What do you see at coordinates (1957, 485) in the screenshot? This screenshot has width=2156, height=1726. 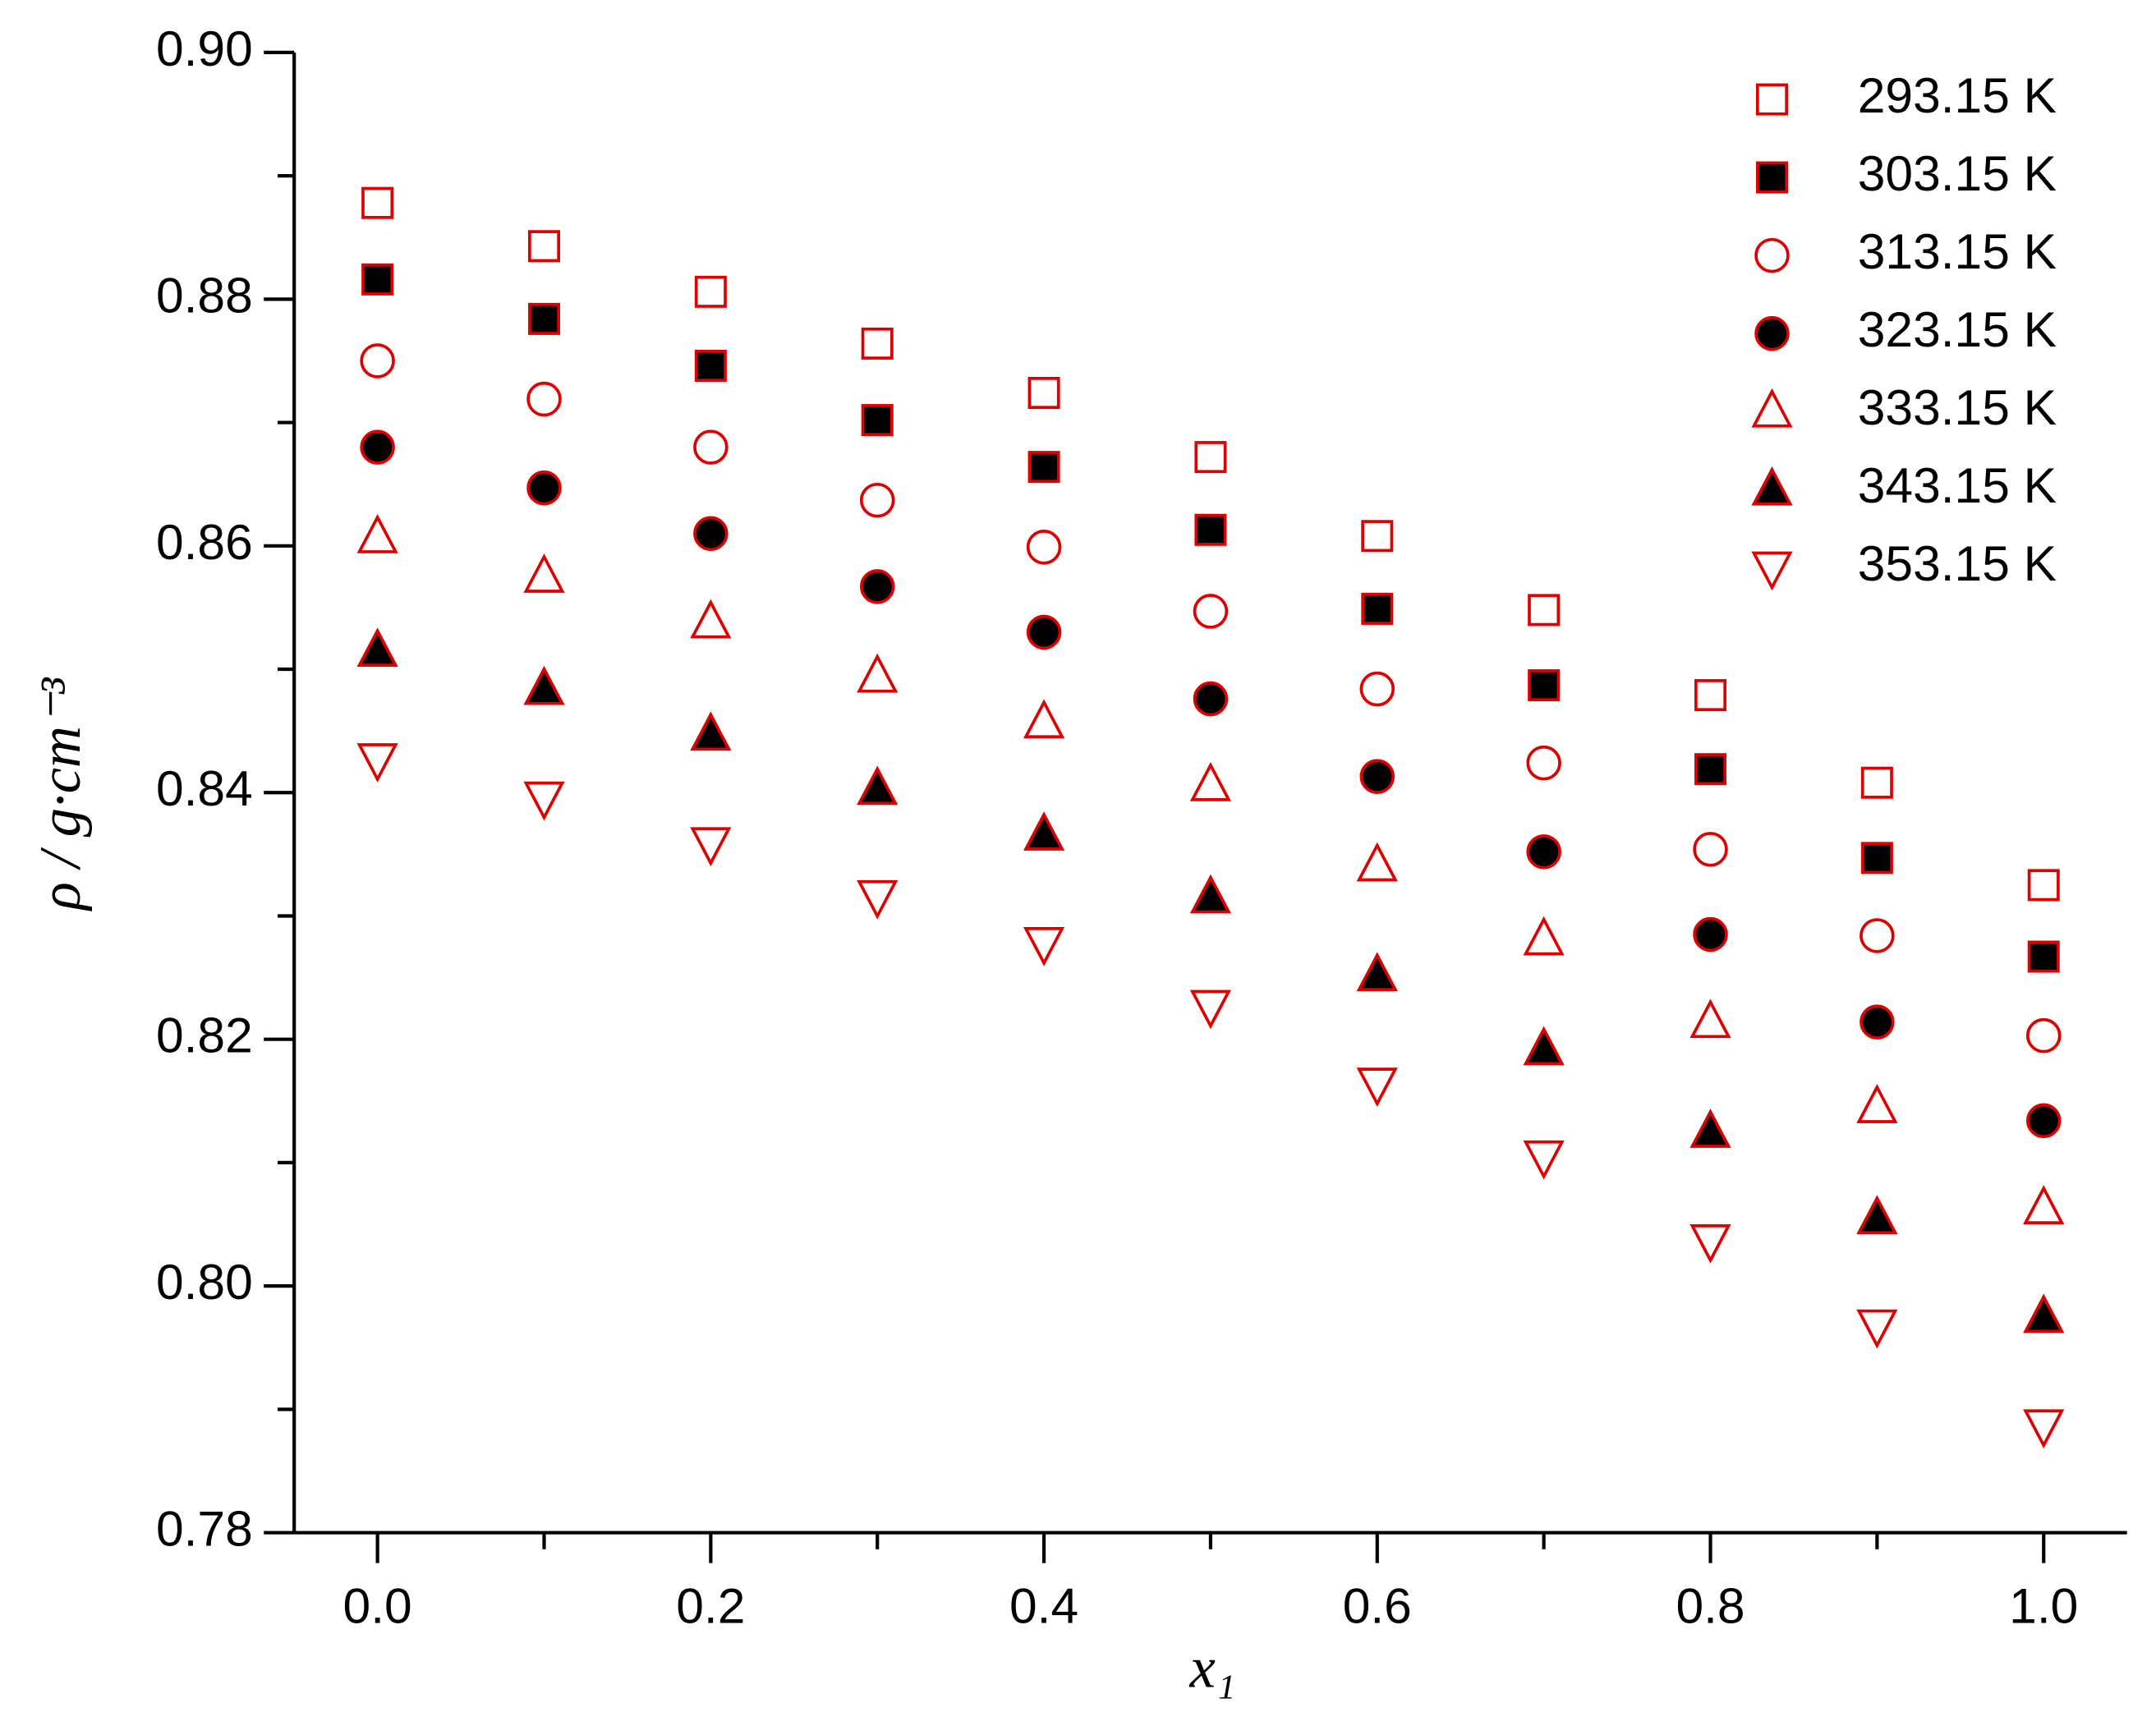 I see `legend-label: 343.15 K` at bounding box center [1957, 485].